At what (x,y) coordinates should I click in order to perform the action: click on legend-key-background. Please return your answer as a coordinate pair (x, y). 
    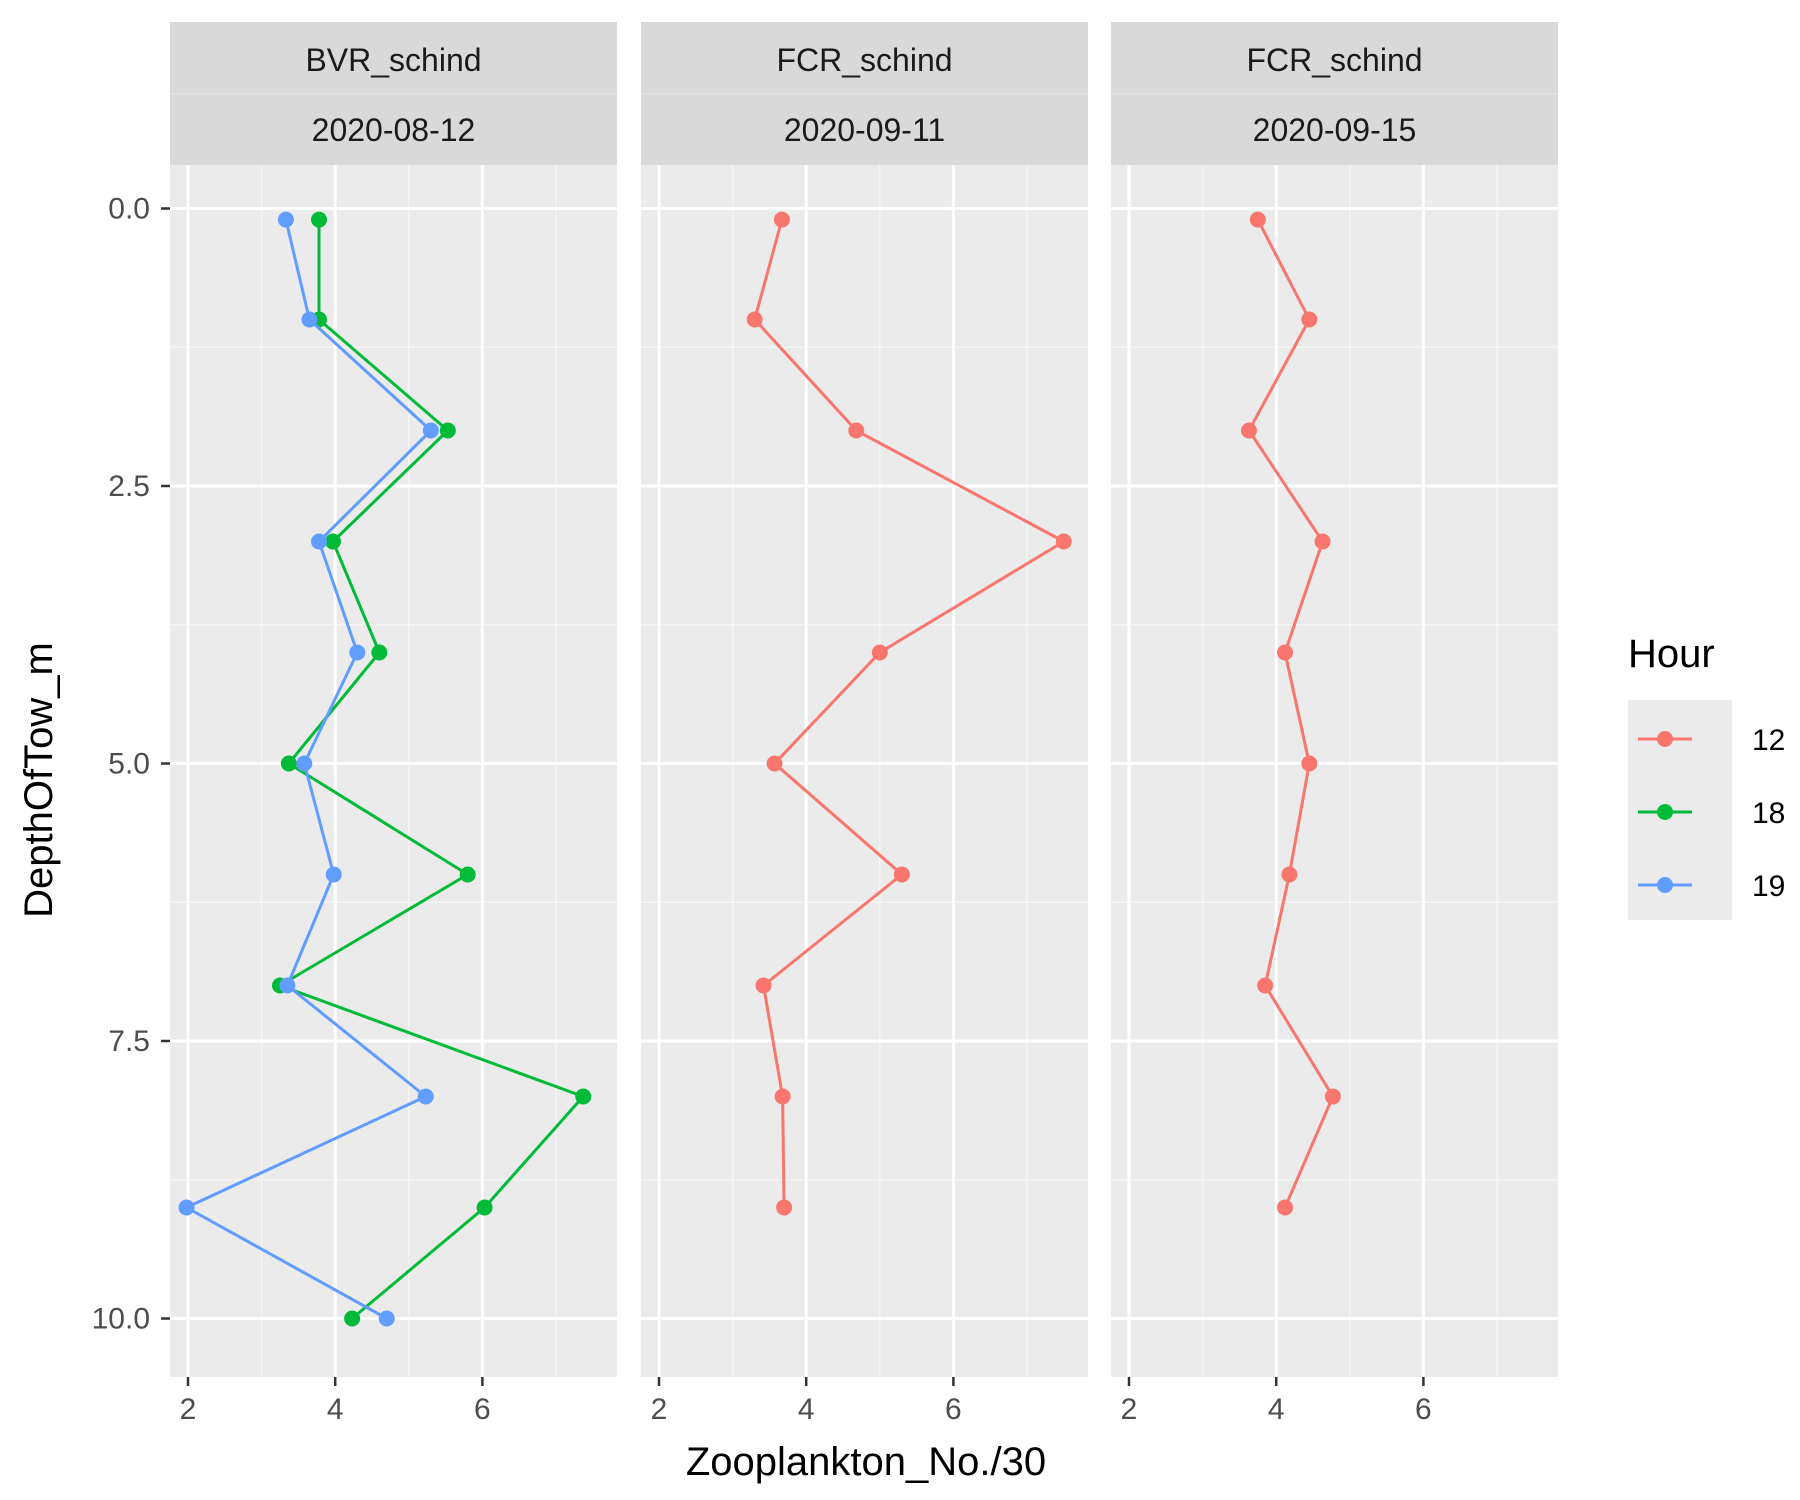
    Looking at the image, I should click on (1680, 810).